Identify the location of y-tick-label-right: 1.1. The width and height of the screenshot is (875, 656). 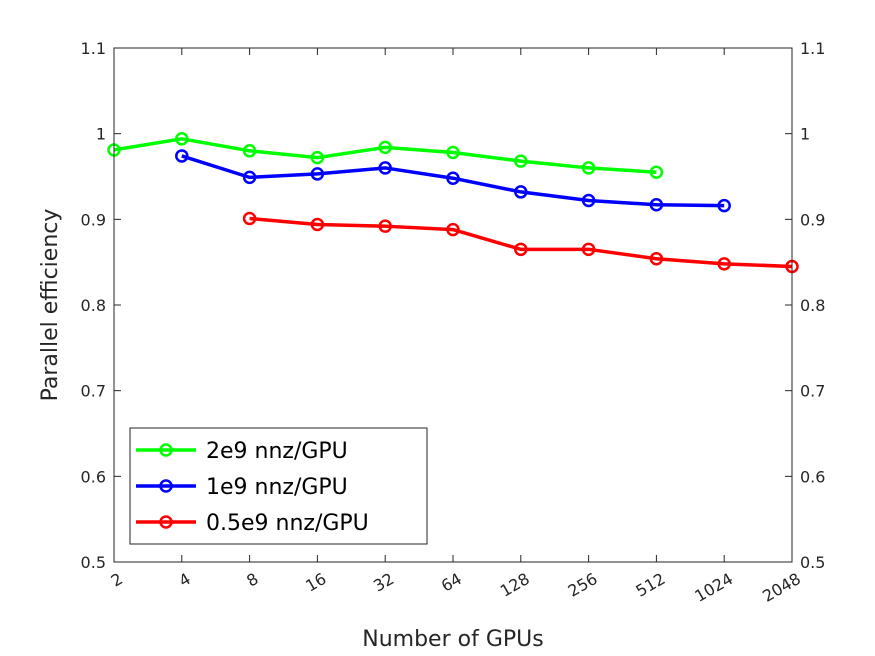
(812, 48).